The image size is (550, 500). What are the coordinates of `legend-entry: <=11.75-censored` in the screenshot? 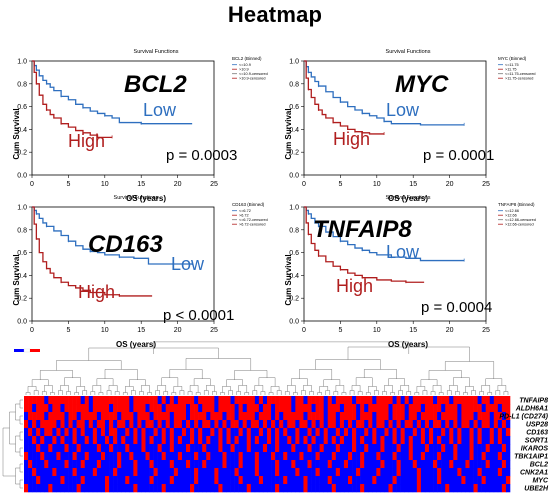 It's located at (520, 74).